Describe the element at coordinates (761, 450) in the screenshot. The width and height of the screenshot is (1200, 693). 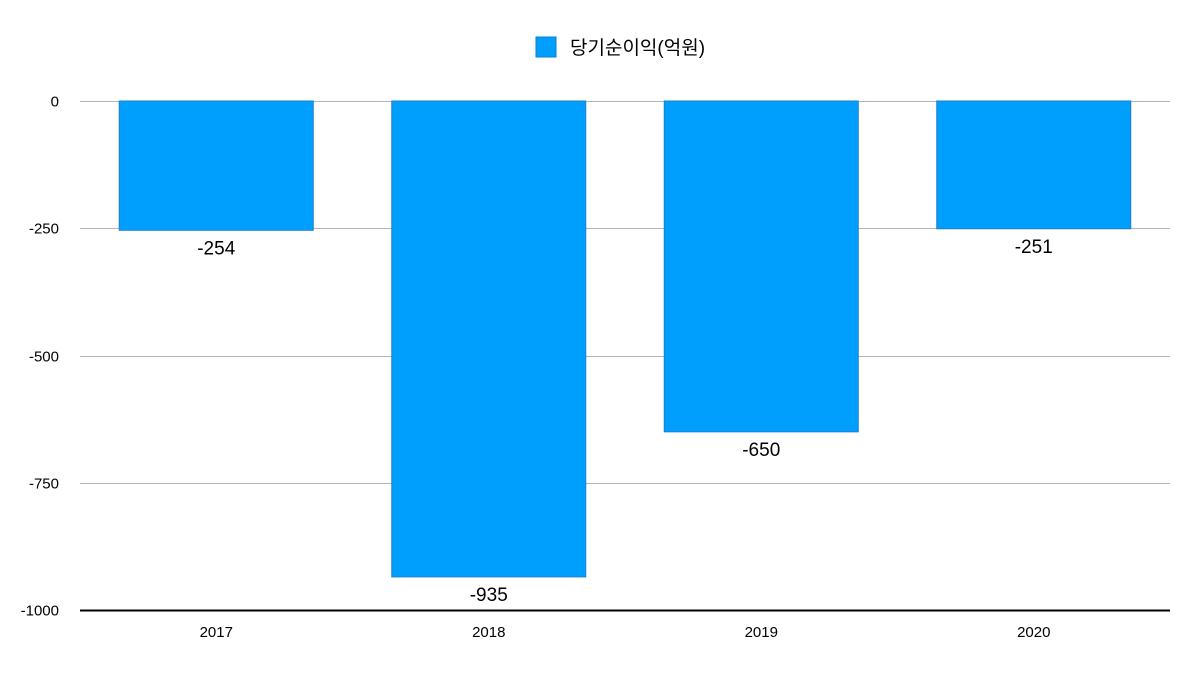
I see `data-label-2019: -650` at that location.